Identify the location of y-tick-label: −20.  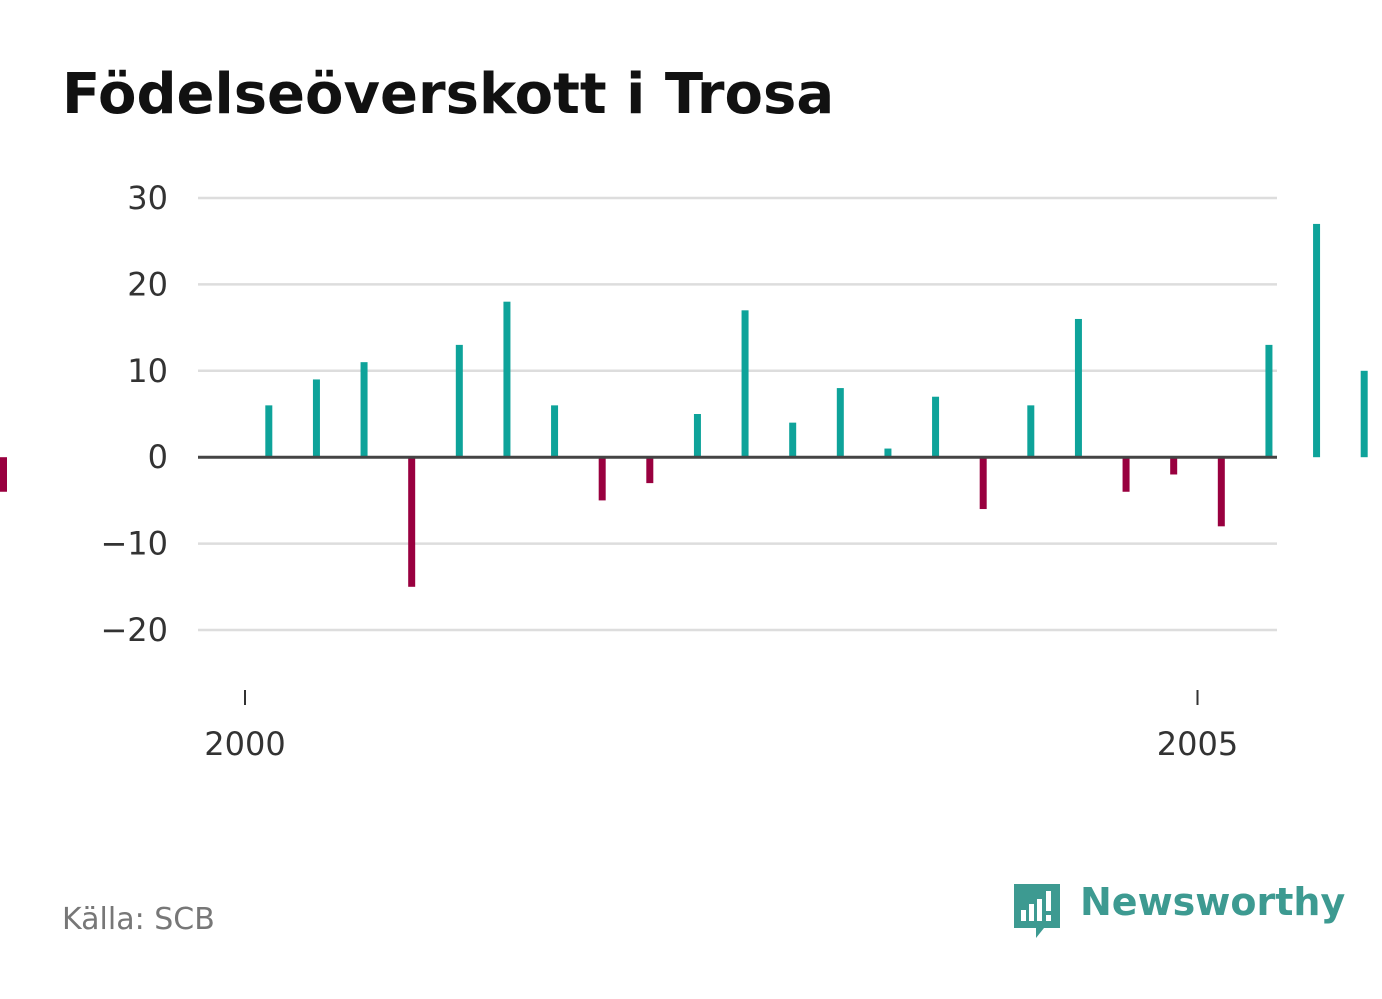
(134, 630).